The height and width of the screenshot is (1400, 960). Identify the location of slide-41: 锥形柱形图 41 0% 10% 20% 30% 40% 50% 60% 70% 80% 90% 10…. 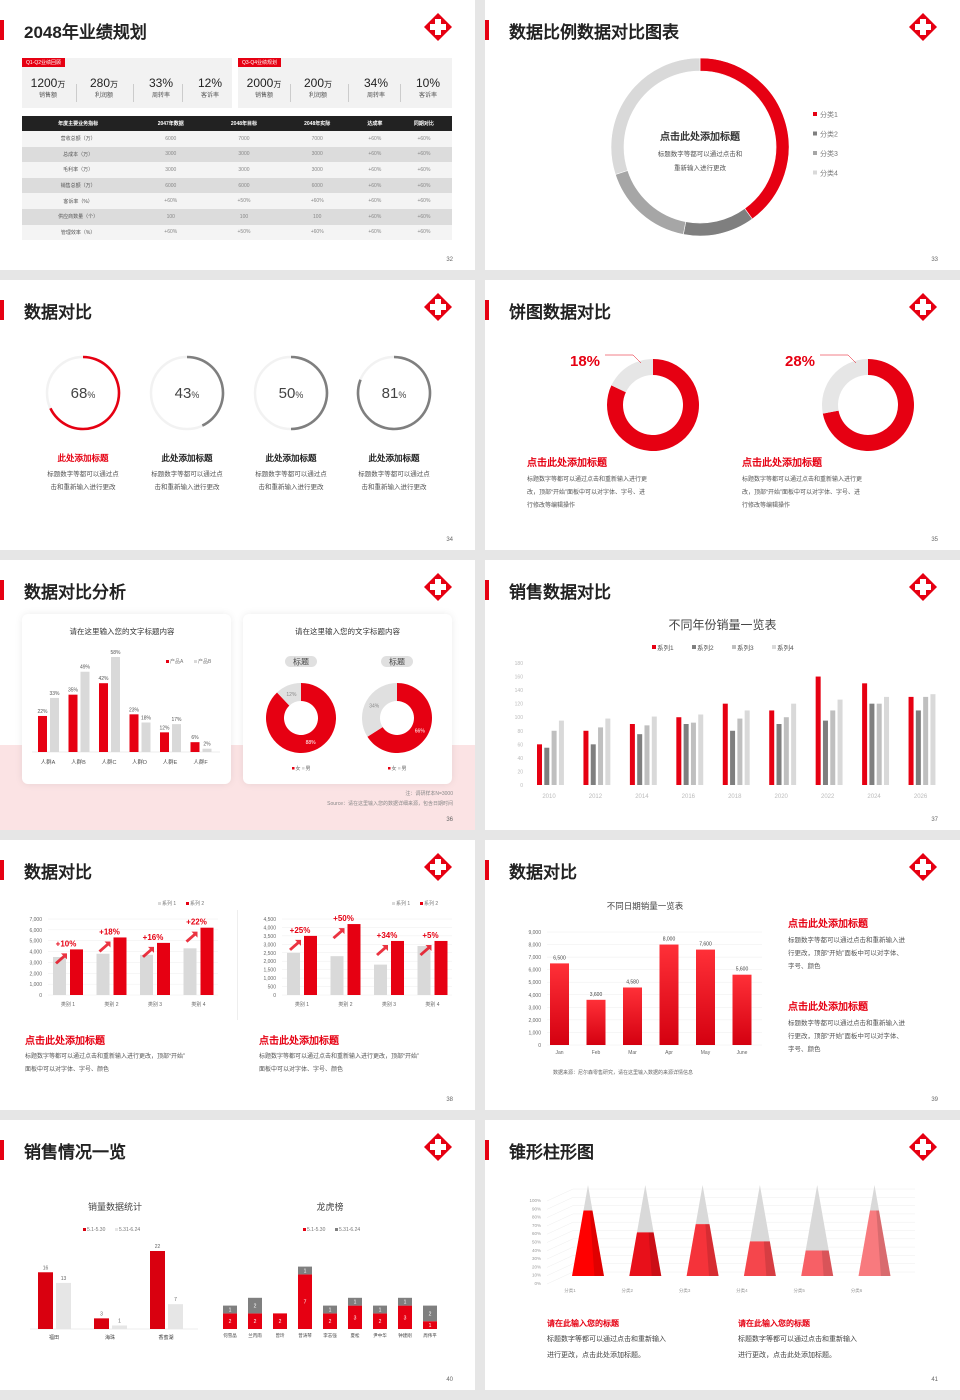
(722, 1255).